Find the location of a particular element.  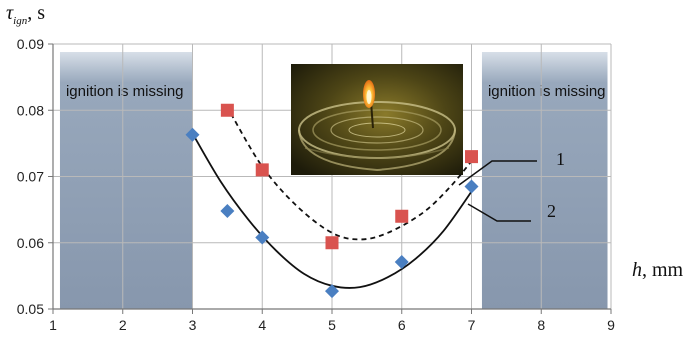

x-tick-label-5: 5 is located at coordinates (332, 325).